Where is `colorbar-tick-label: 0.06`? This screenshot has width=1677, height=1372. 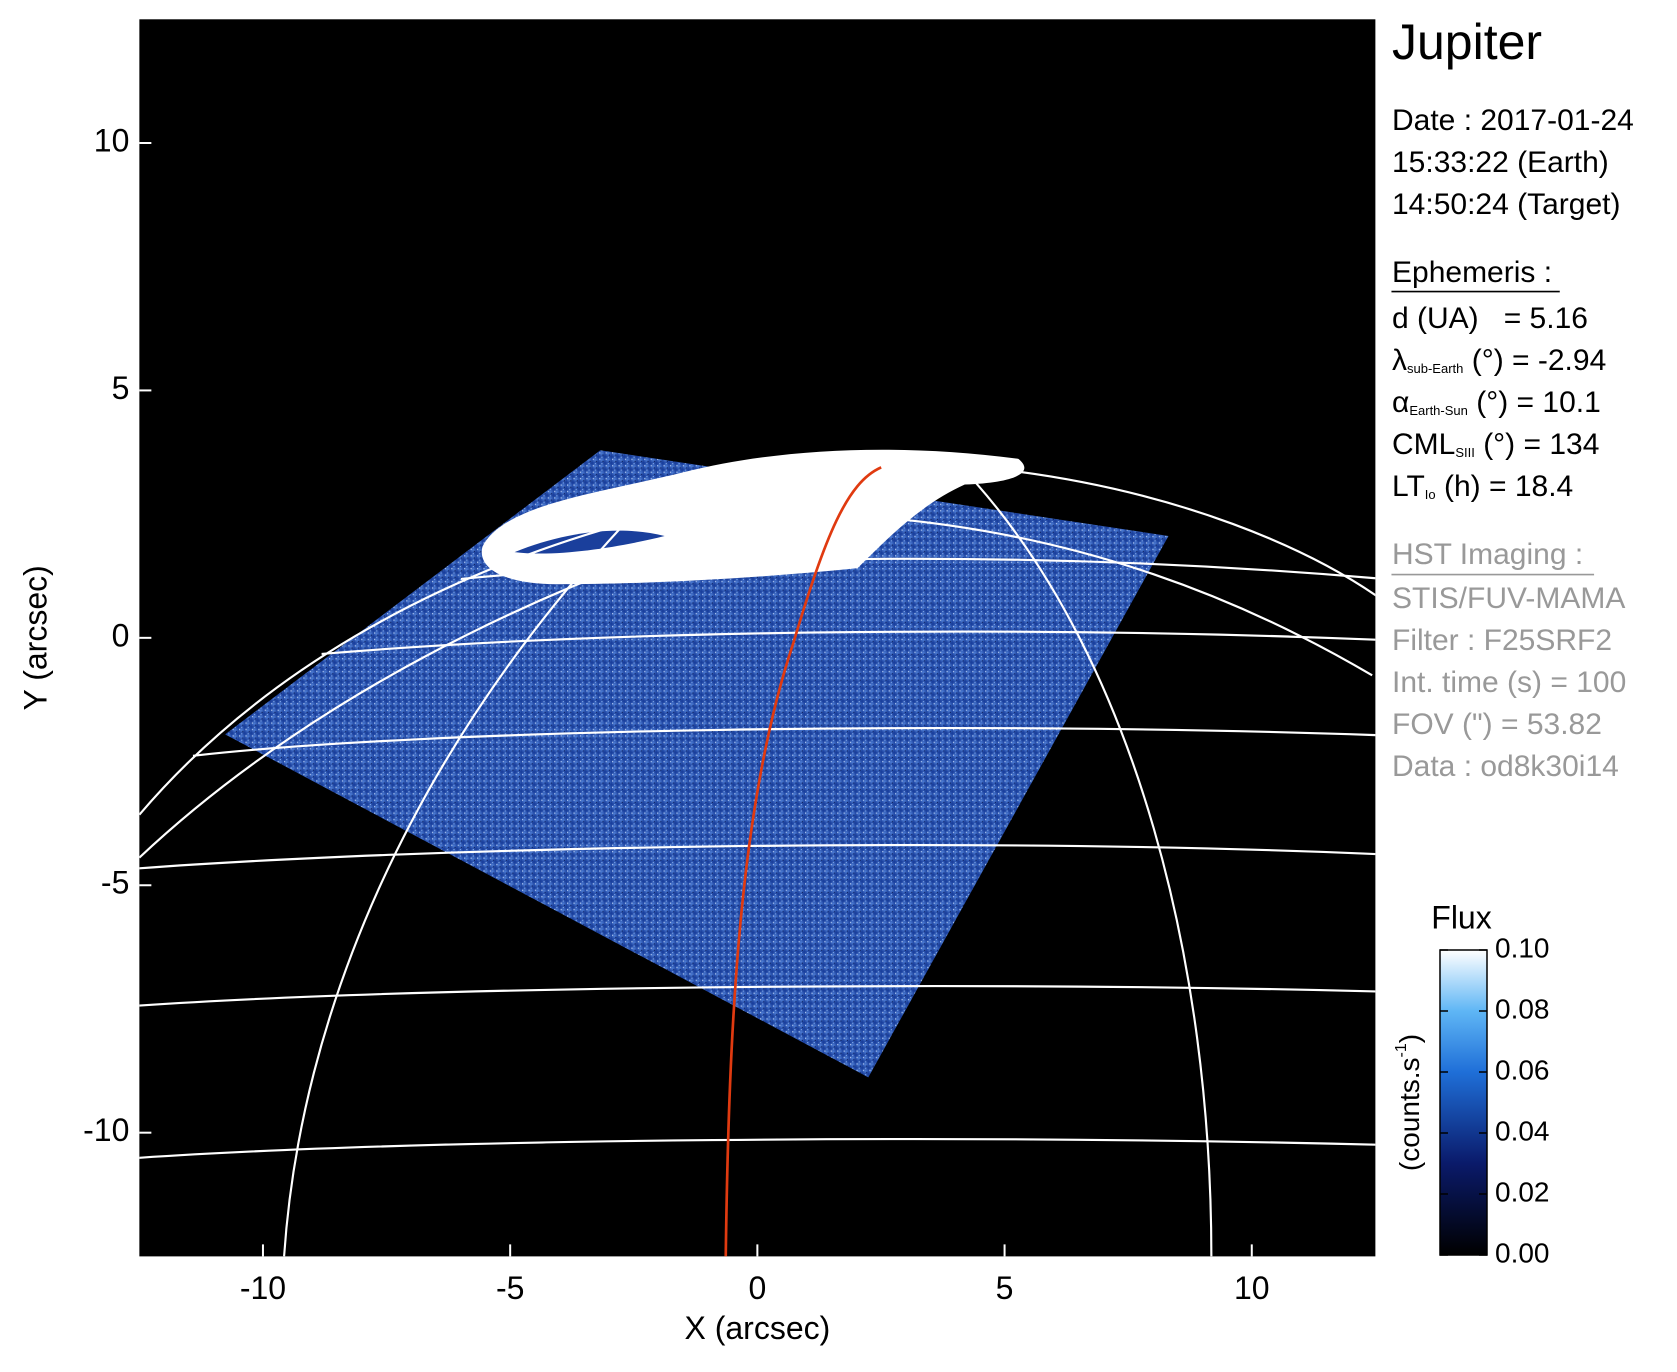
colorbar-tick-label: 0.06 is located at coordinates (1522, 1069).